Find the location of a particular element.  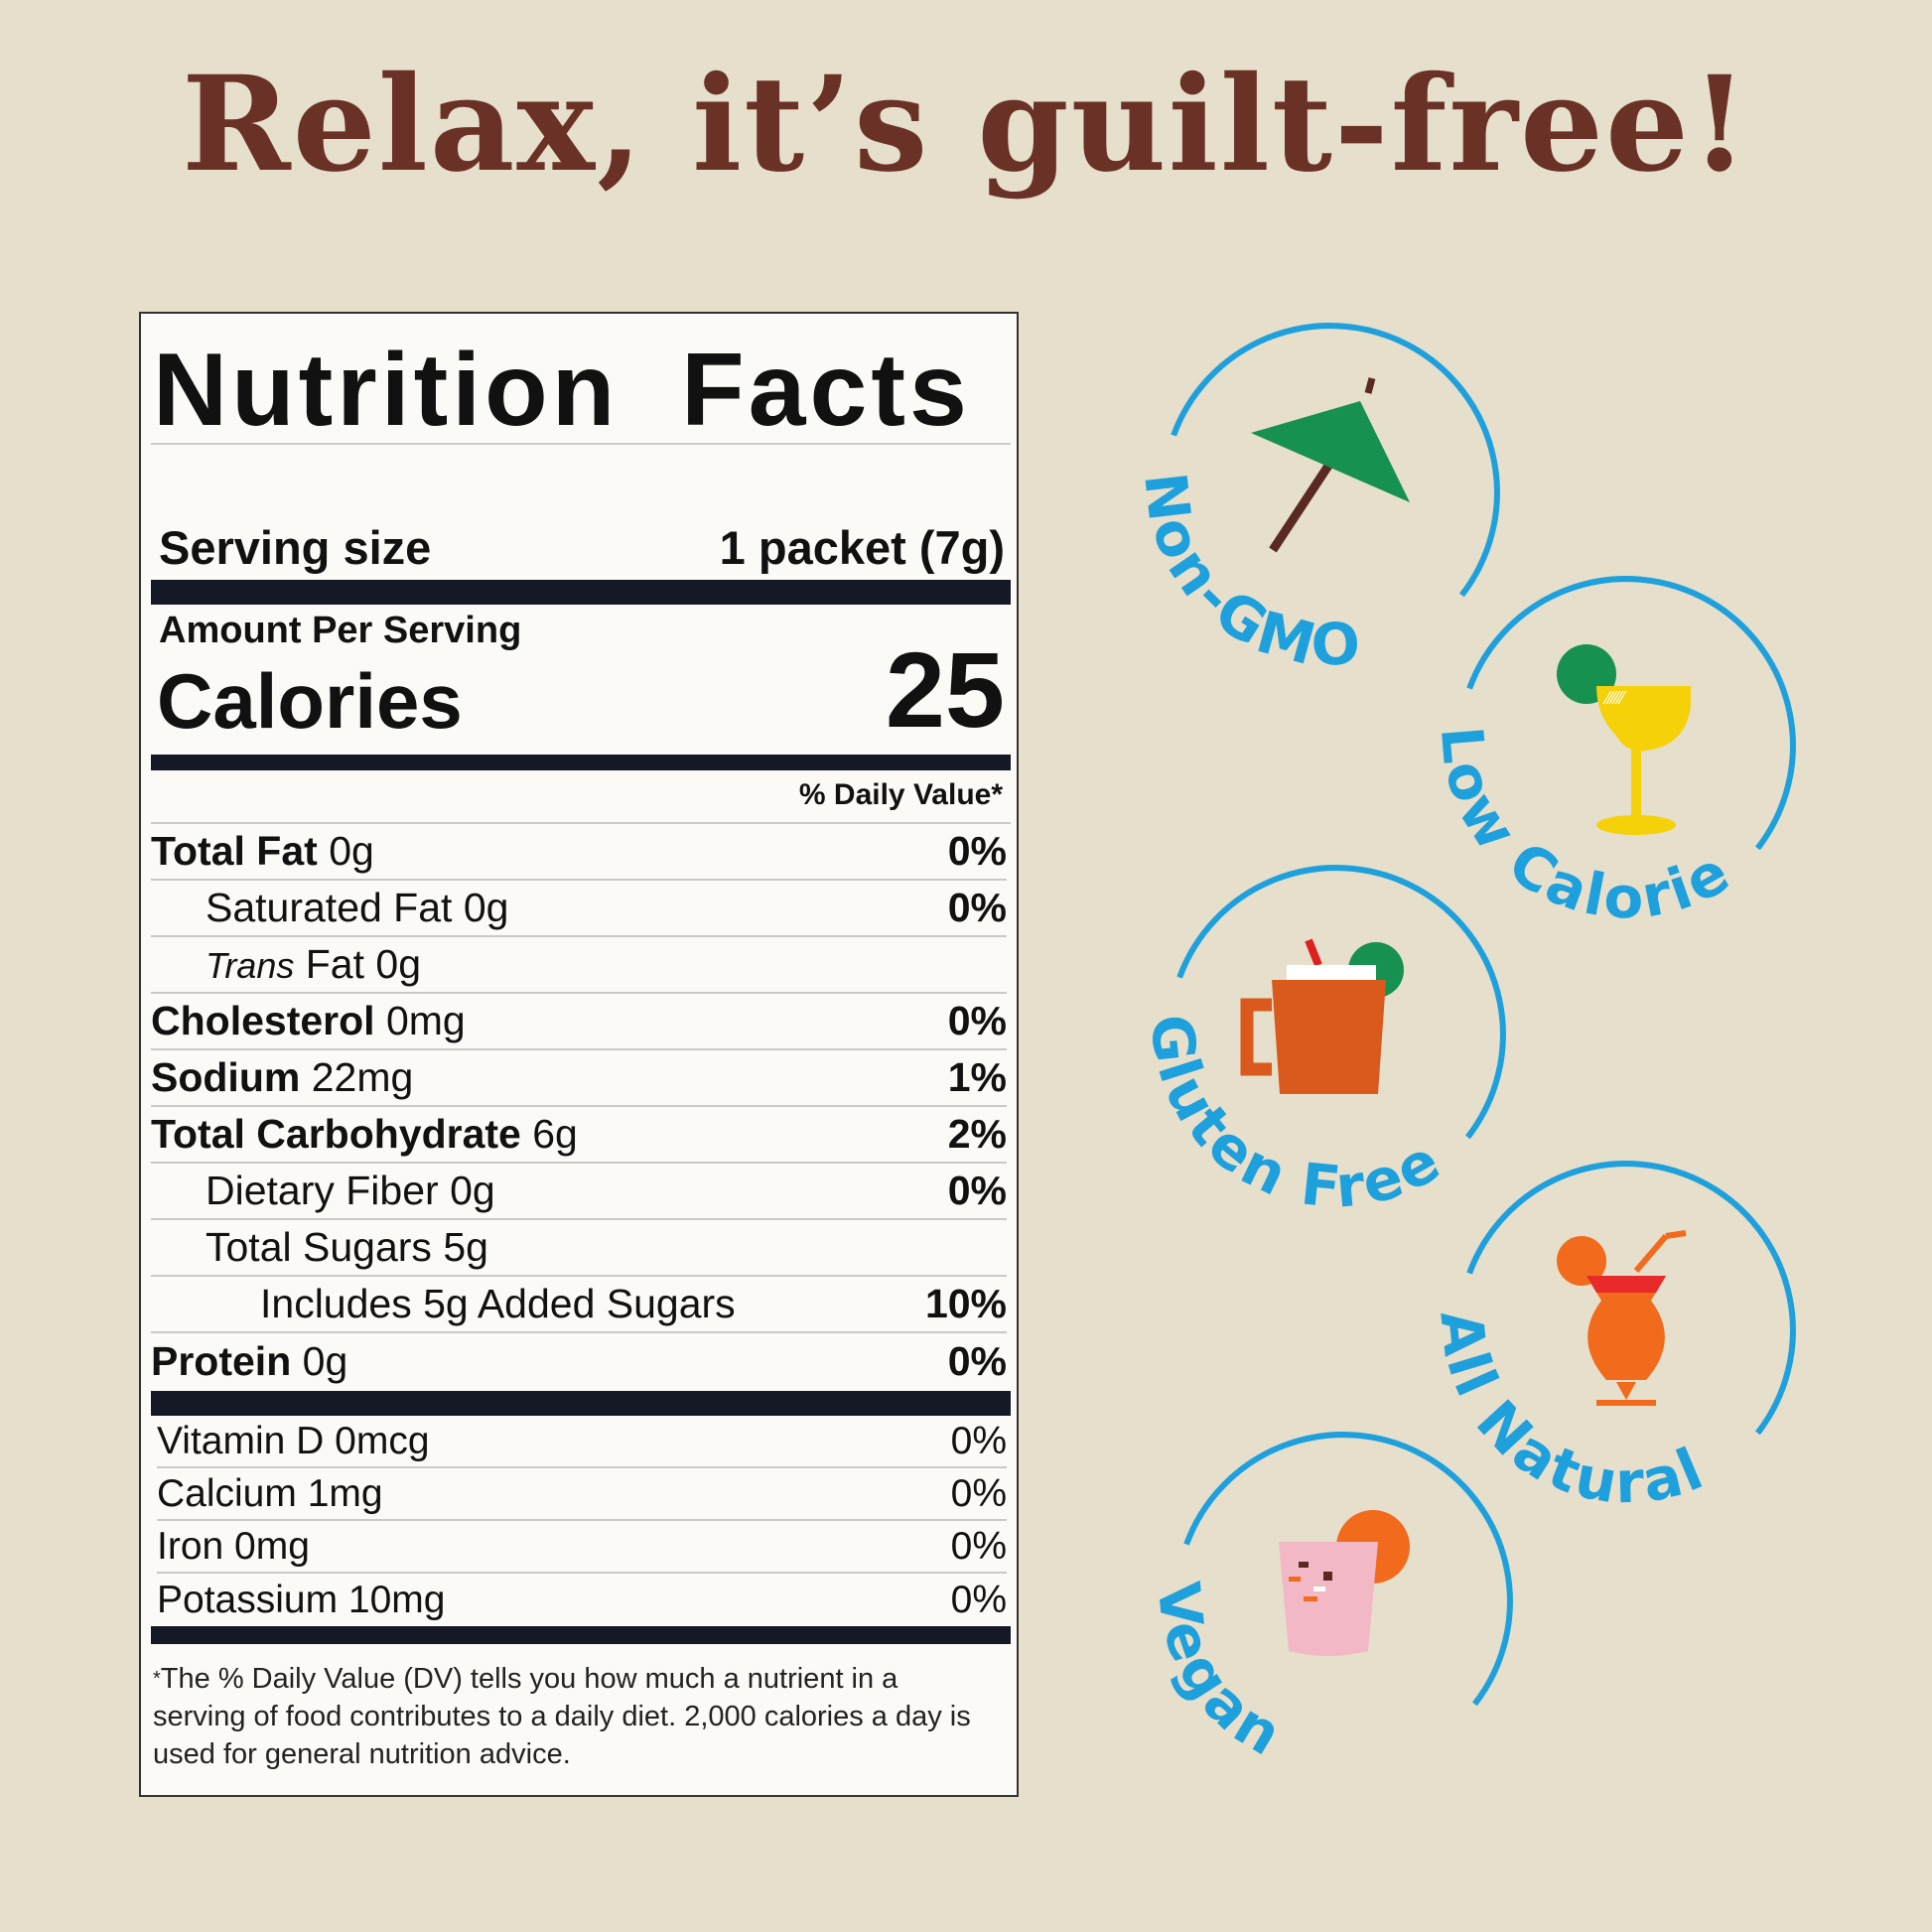

badge-all-natural: All Natural is located at coordinates (1626, 1333).